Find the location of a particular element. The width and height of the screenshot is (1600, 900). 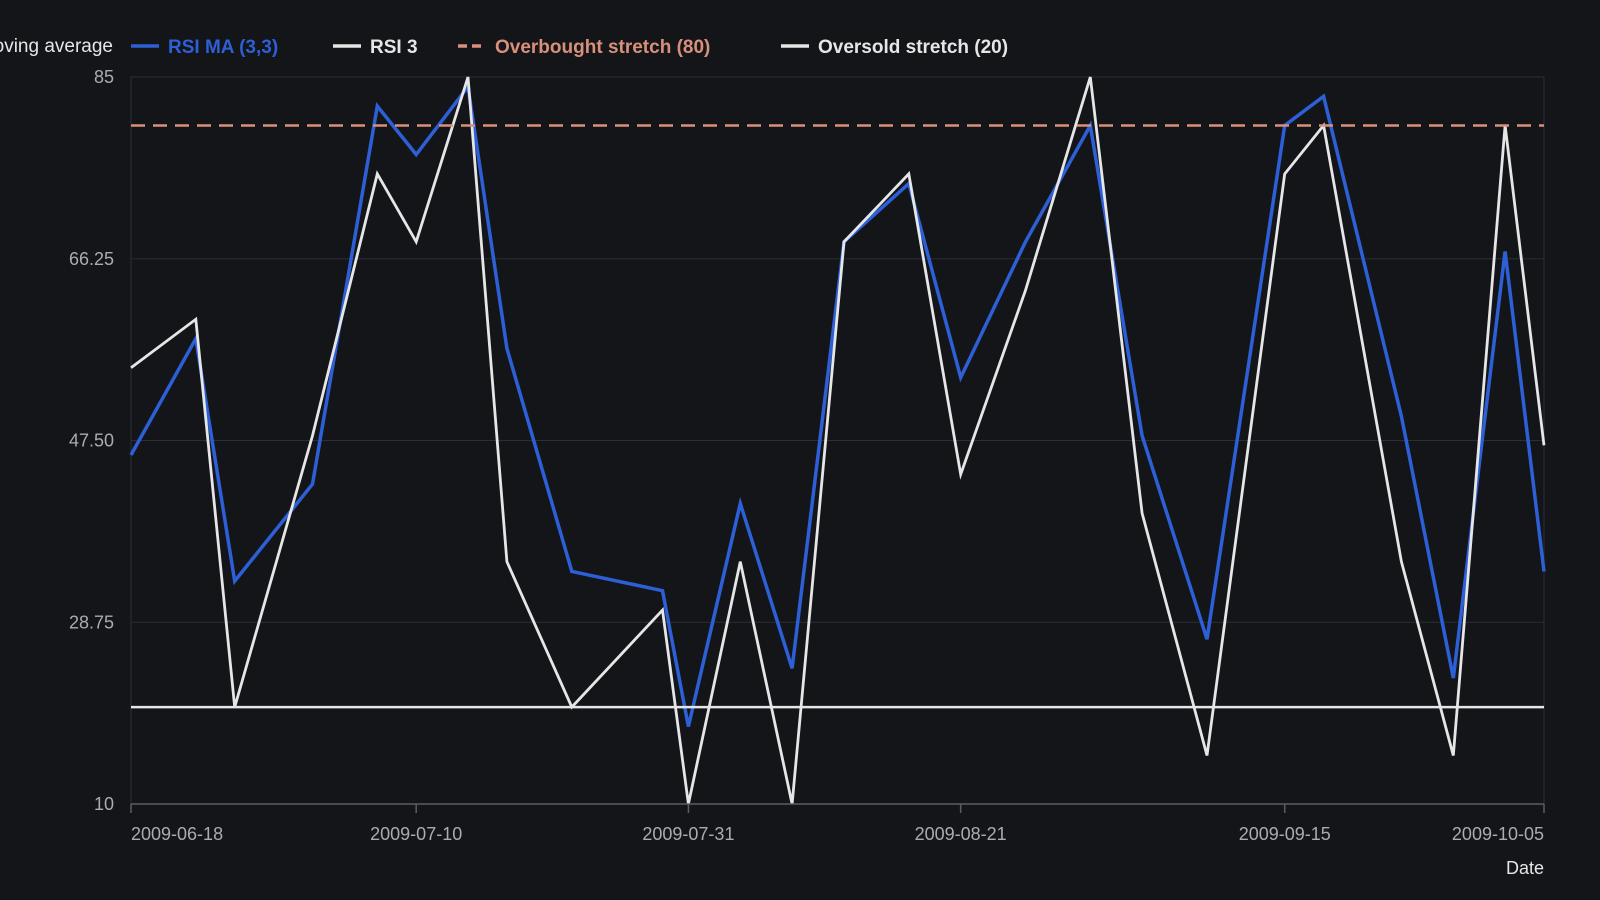

y-tick-label: 47.50 is located at coordinates (91, 441).